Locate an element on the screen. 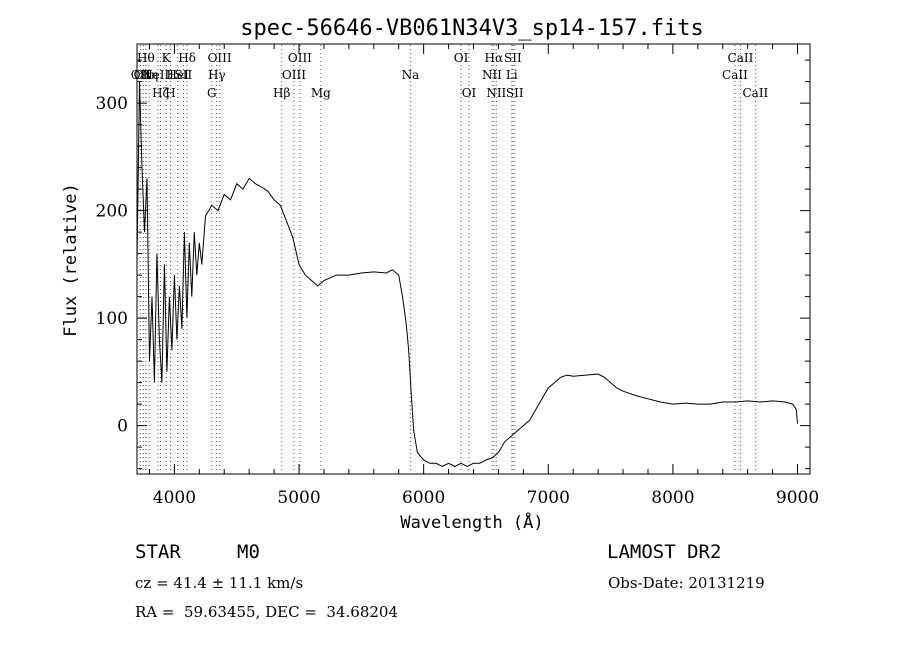 The width and height of the screenshot is (900, 650). line-label-11-0: G is located at coordinates (212, 93).